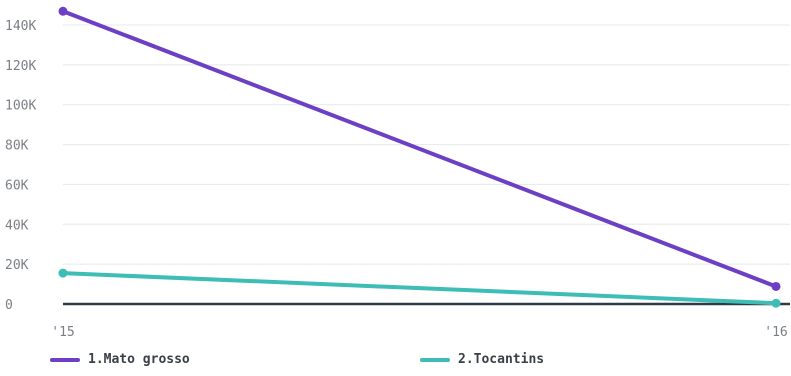 This screenshot has height=376, width=791. Describe the element at coordinates (419, 332) in the screenshot. I see `x-axis-ticks: '15 '16` at that location.